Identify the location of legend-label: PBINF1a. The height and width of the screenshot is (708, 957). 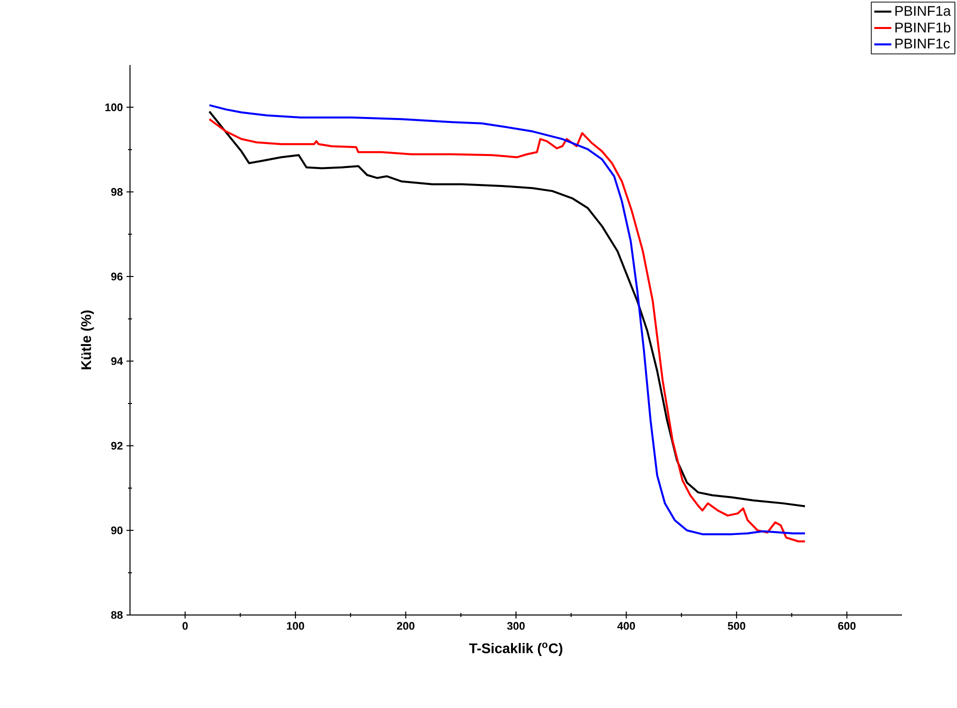
(923, 11).